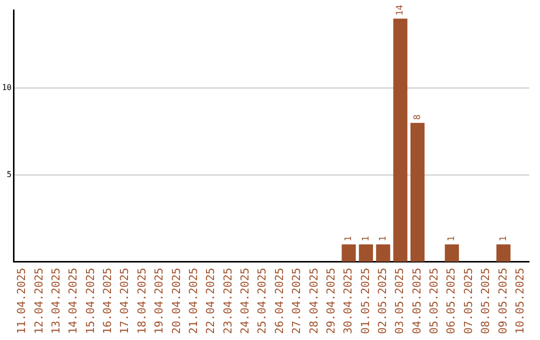 The width and height of the screenshot is (540, 340). What do you see at coordinates (434, 301) in the screenshot?
I see `x-tick-label: 05.05.2025` at bounding box center [434, 301].